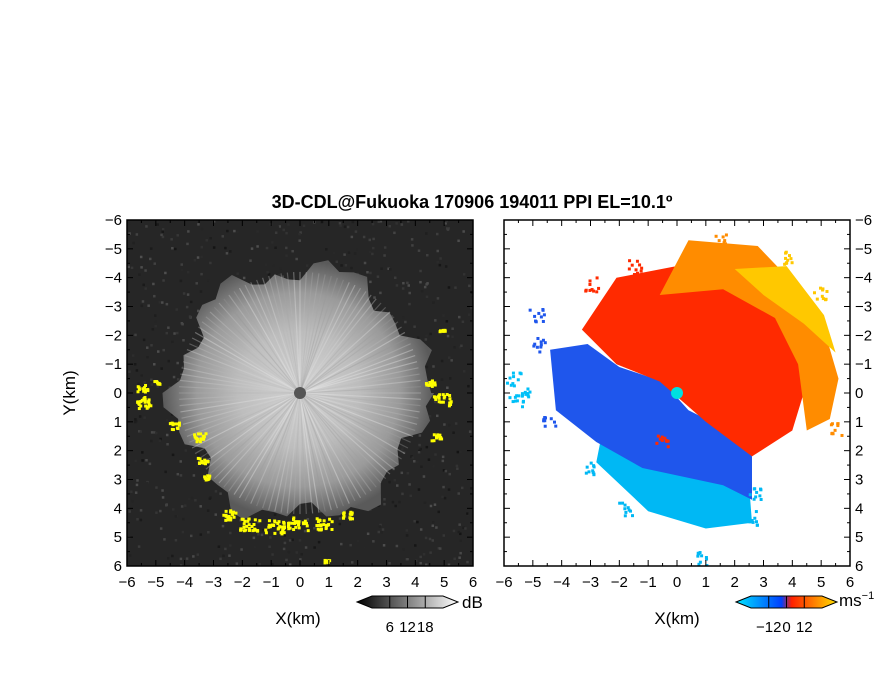  I want to click on x-tick-label: −5, so click(532, 582).